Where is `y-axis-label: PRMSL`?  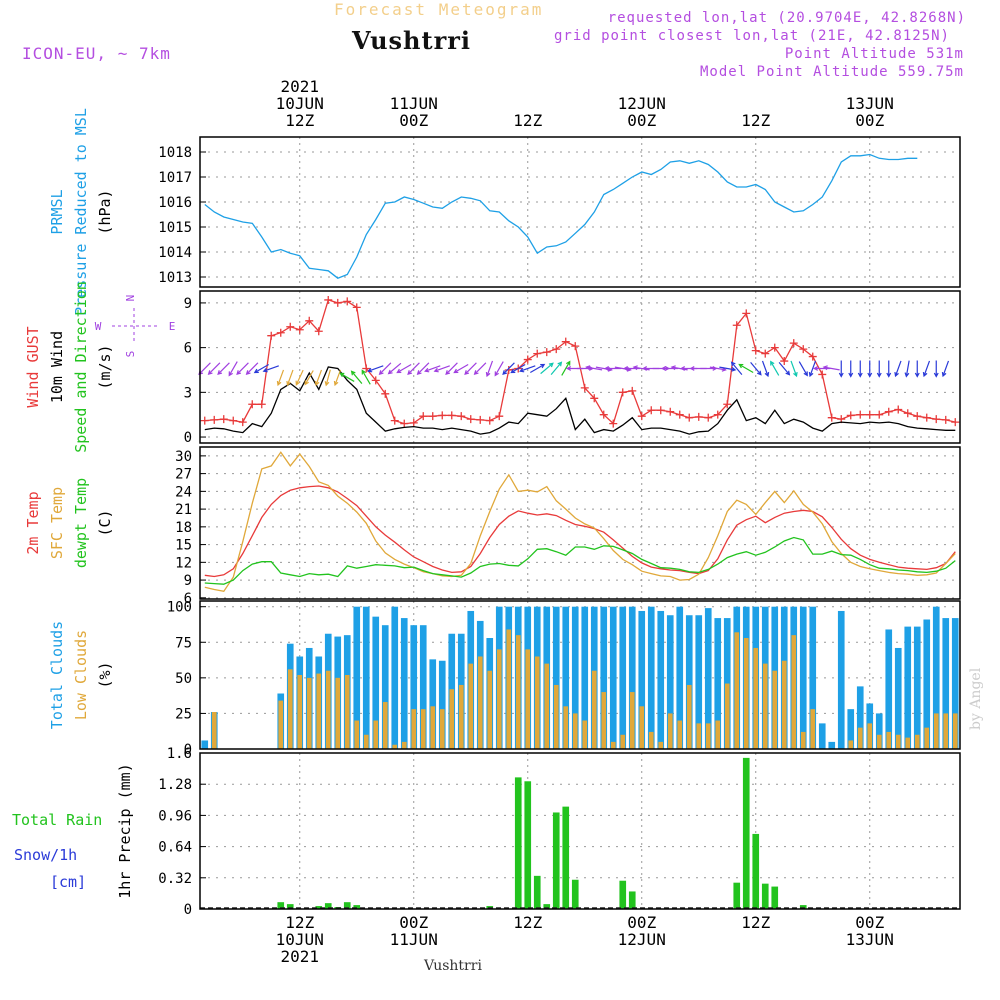 y-axis-label: PRMSL is located at coordinates (57, 211).